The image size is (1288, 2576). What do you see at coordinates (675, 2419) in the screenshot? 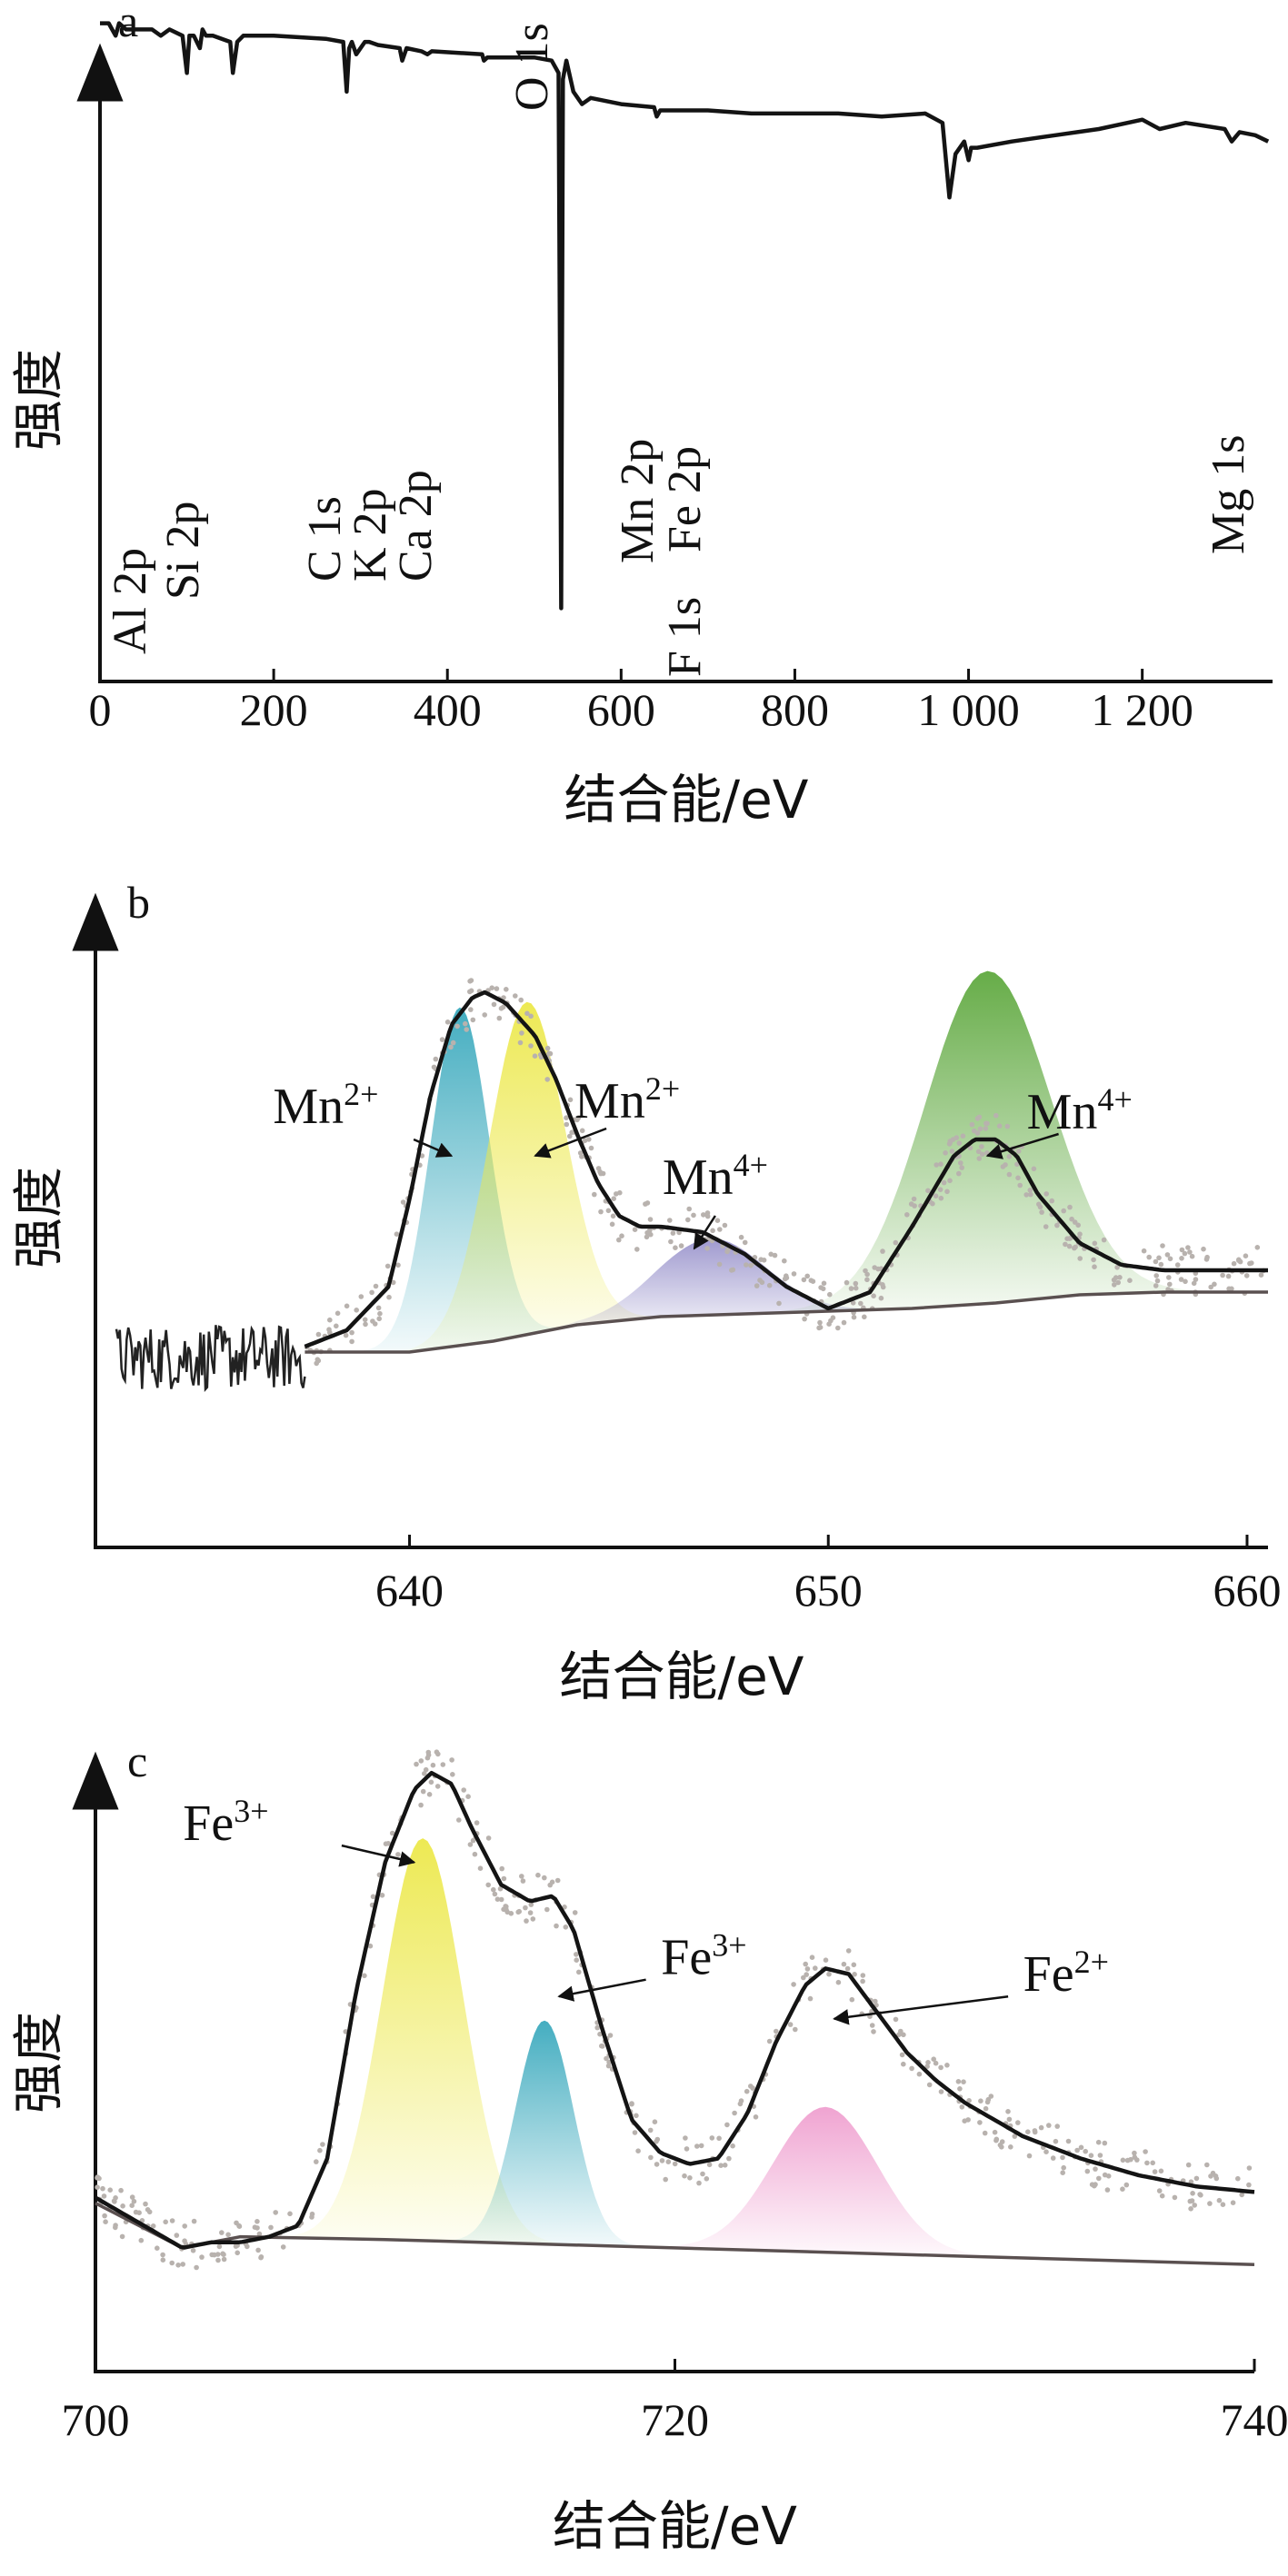
I see `x-tick-label: 720` at bounding box center [675, 2419].